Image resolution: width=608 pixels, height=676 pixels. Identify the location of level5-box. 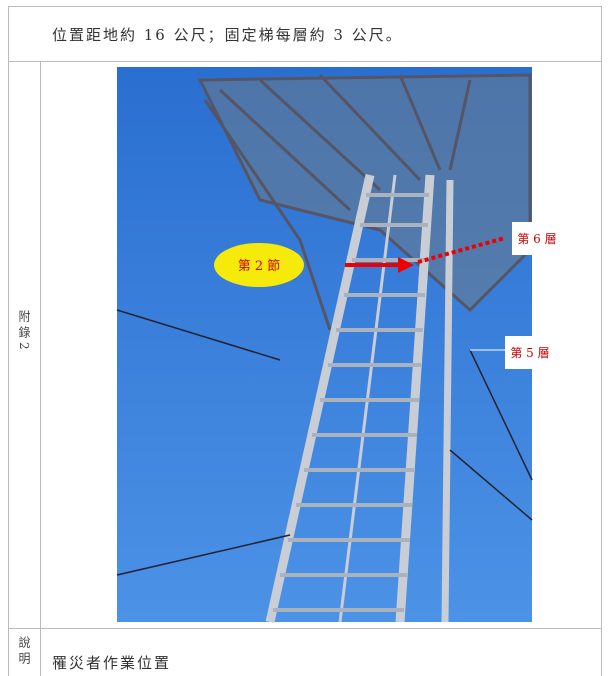
(530, 352).